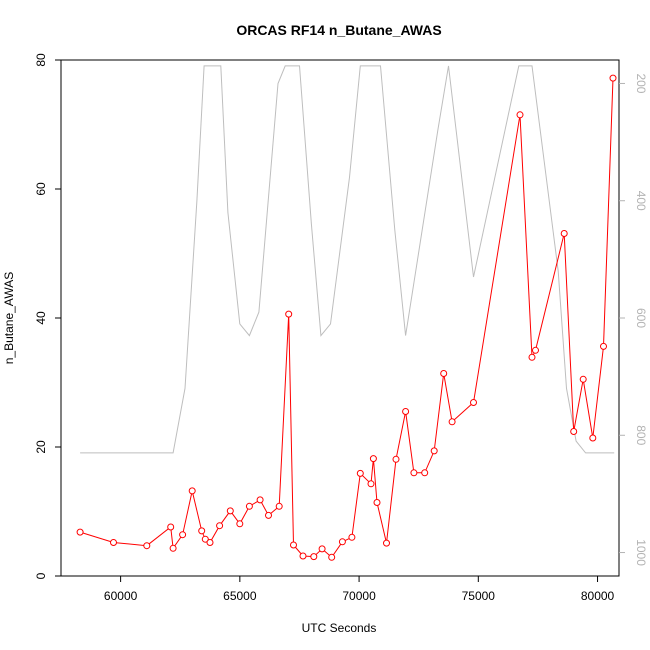 This screenshot has height=650, width=650. Describe the element at coordinates (121, 596) in the screenshot. I see `x-tick-label: 60000` at that location.